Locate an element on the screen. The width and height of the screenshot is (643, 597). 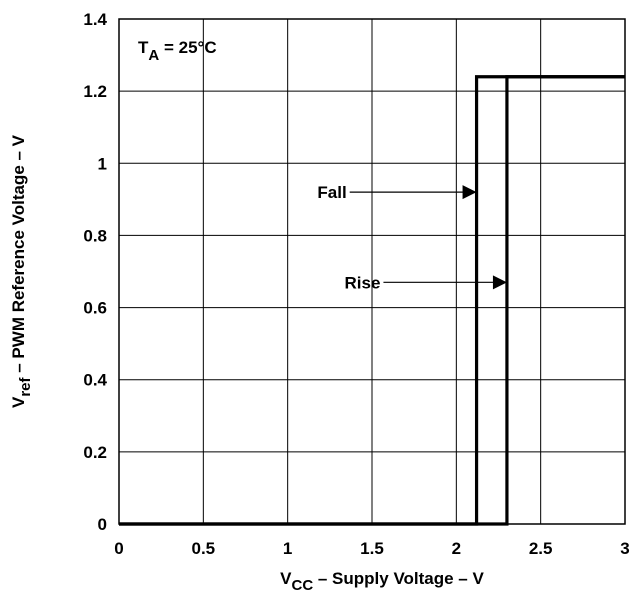
x-tick-labels: 0 0.5 1 1.5 2 2.5 3 is located at coordinates (371, 548).